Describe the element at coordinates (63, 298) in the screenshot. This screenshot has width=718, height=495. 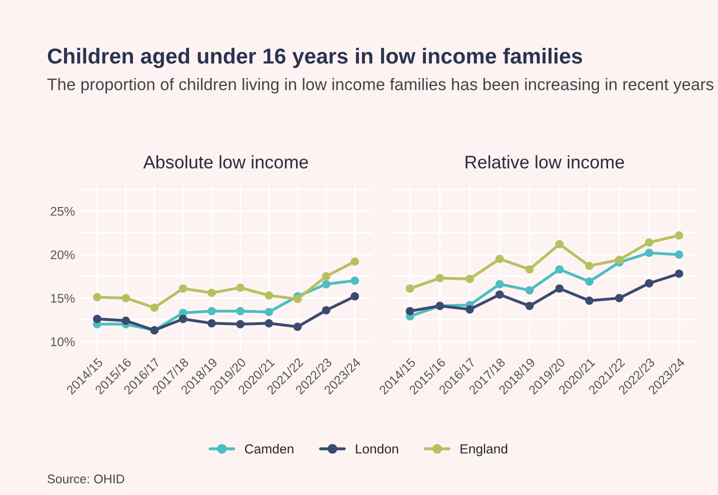
I see `y-tick-label: 15%` at that location.